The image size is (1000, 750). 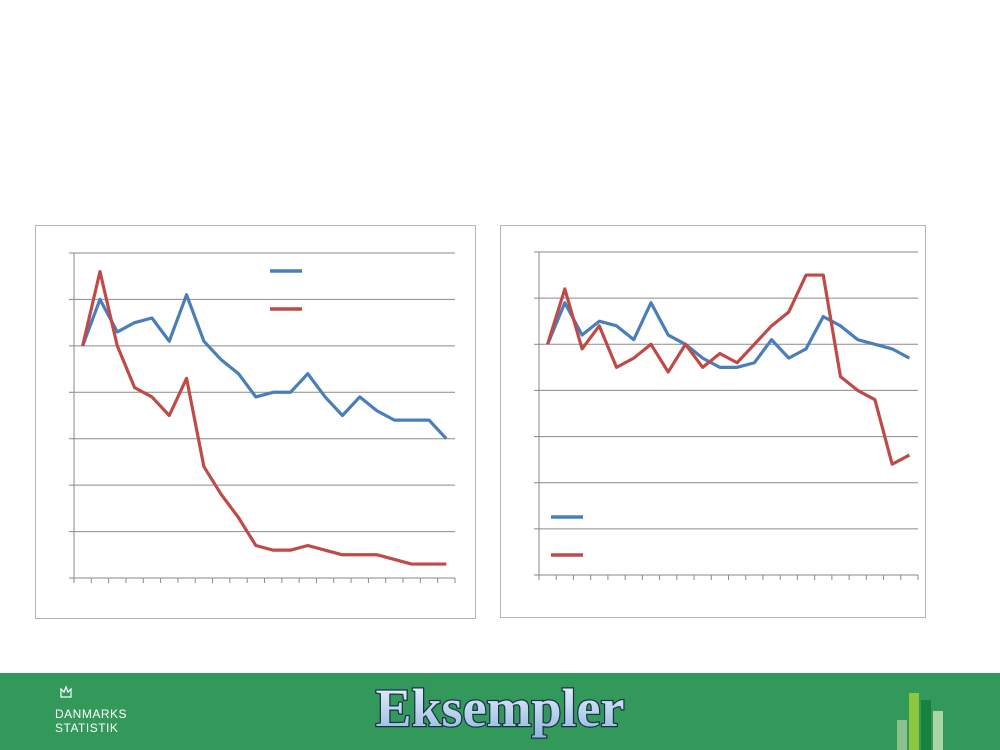 What do you see at coordinates (86, 728) in the screenshot?
I see `logo-text: STATISTIK` at bounding box center [86, 728].